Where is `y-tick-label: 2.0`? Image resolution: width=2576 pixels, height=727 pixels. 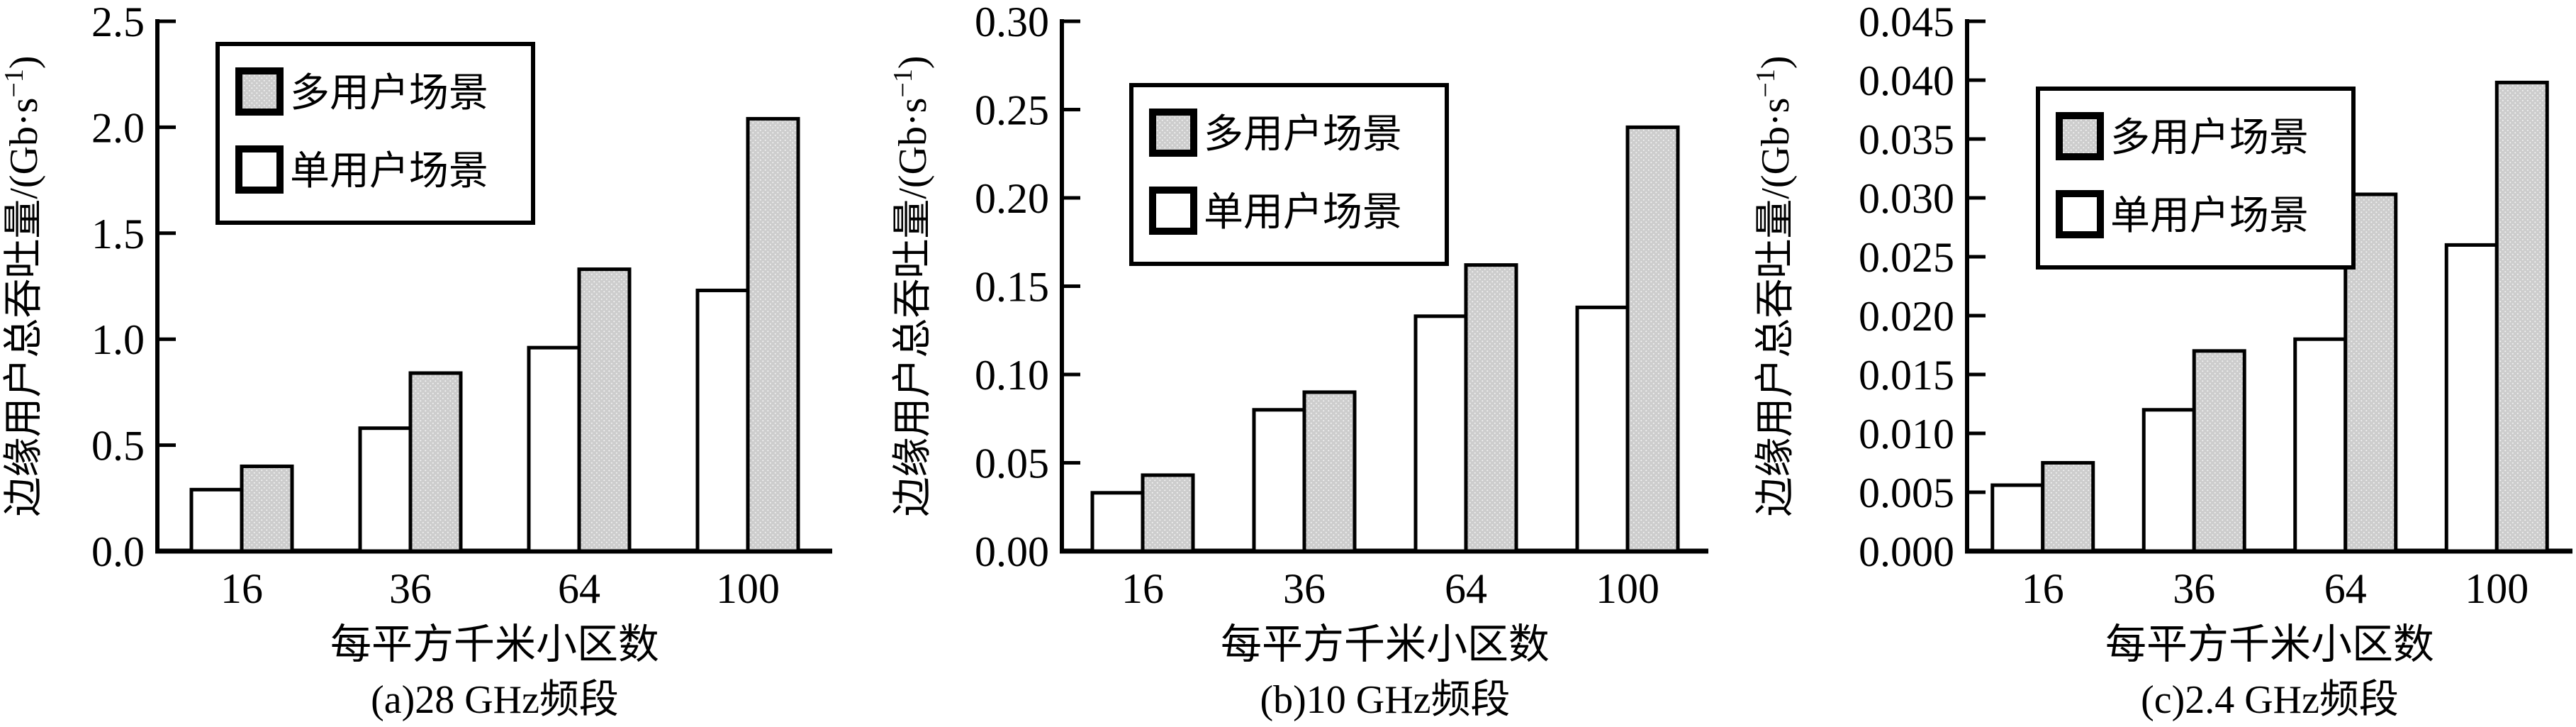
y-tick-label: 2.0 is located at coordinates (118, 127).